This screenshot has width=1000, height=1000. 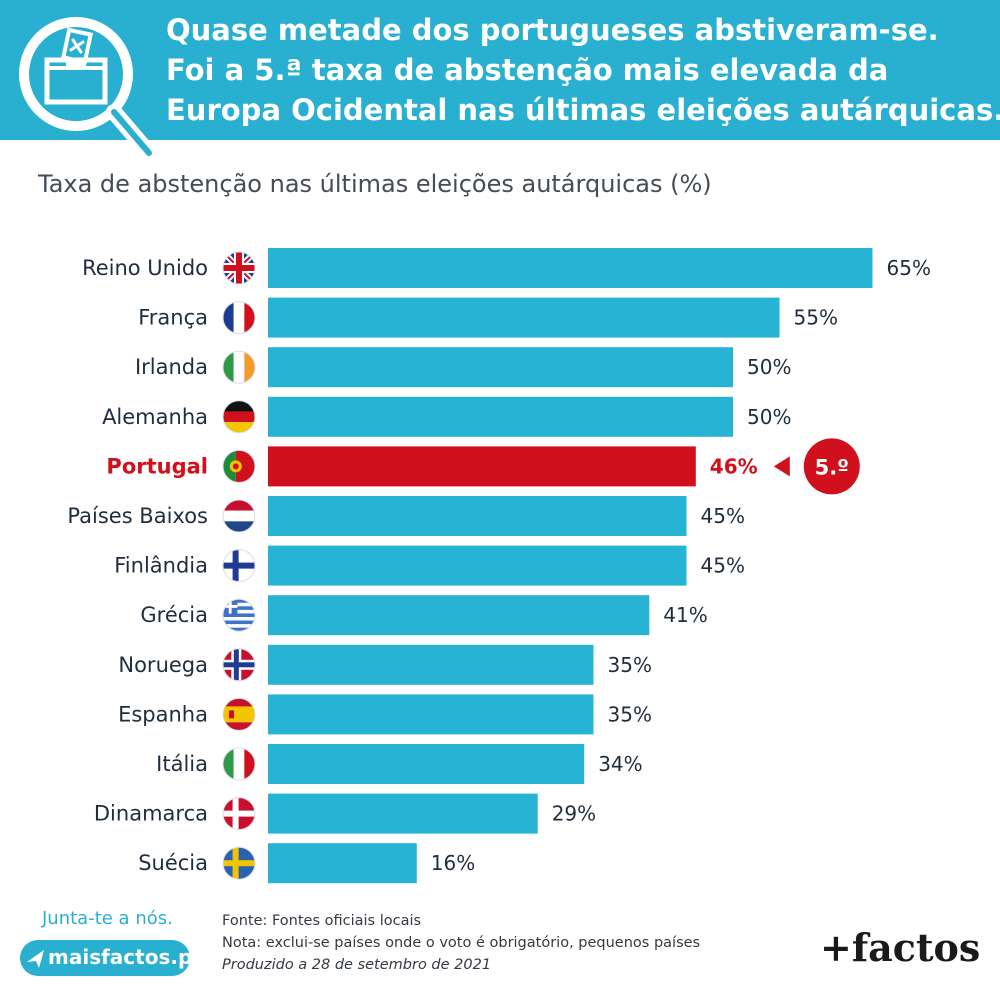 I want to click on category-label: Noruega, so click(x=163, y=665).